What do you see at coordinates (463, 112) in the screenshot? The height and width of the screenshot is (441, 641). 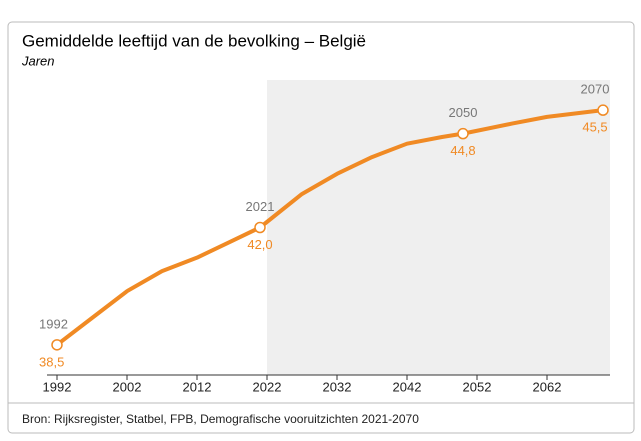 I see `point-year-label: 2050` at bounding box center [463, 112].